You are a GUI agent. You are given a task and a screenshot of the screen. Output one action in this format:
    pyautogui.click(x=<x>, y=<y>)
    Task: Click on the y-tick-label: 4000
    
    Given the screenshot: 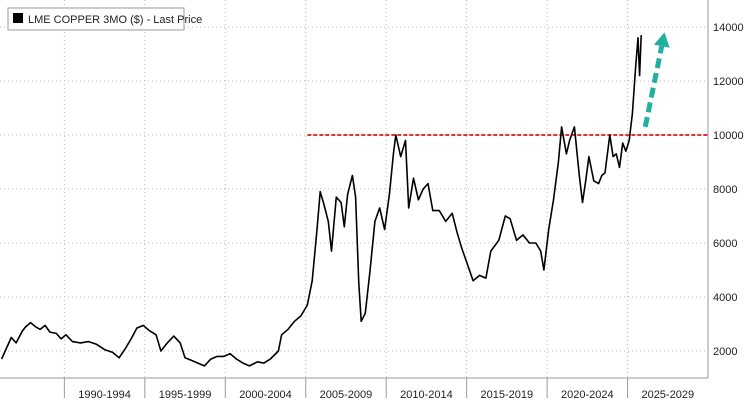 What is the action you would take?
    pyautogui.click(x=725, y=298)
    